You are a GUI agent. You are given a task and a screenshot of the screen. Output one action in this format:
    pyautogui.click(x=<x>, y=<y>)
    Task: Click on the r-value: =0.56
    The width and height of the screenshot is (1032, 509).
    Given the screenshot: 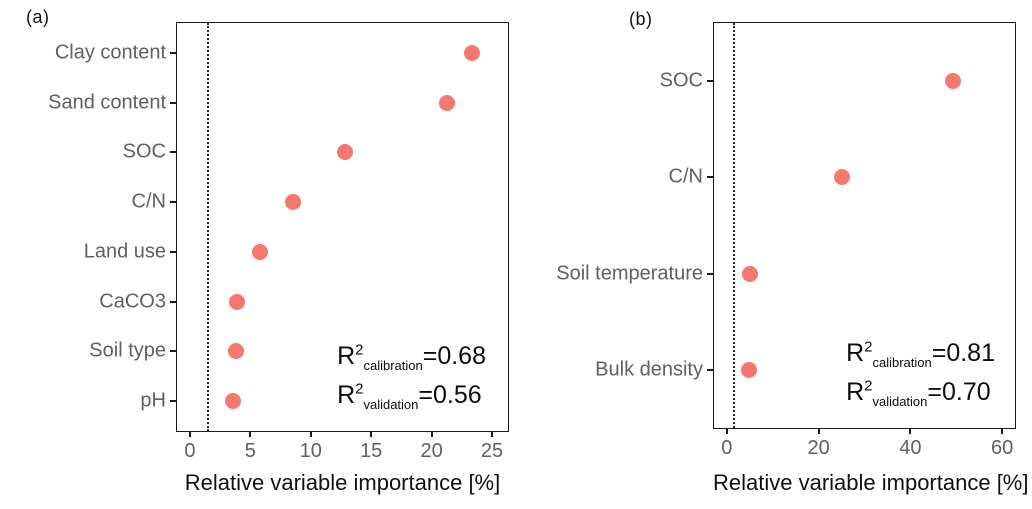 What is the action you would take?
    pyautogui.click(x=450, y=395)
    